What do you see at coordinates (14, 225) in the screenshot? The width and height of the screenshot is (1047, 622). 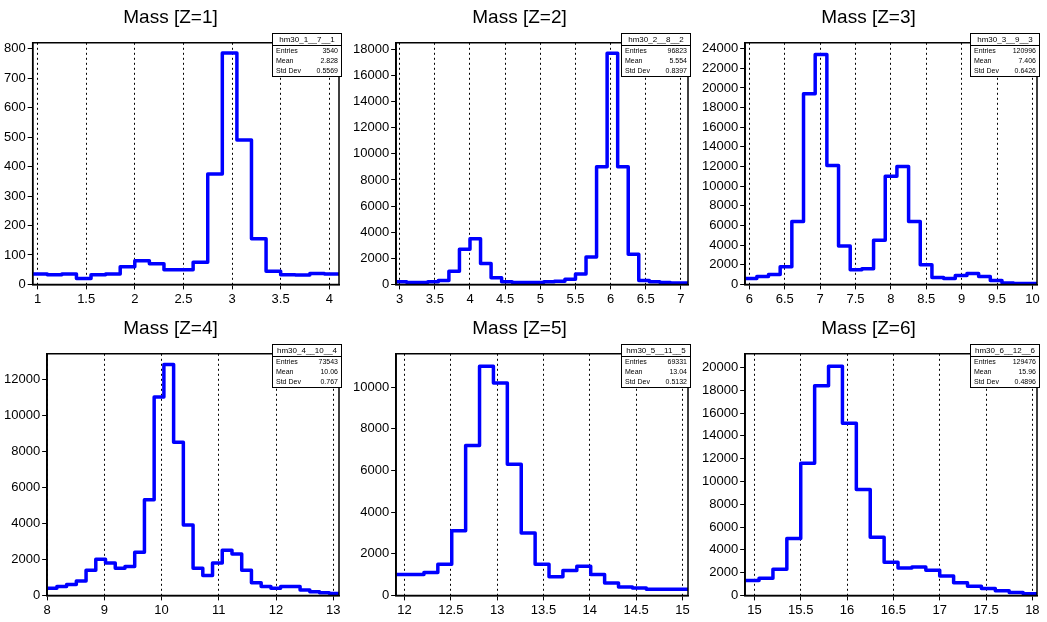 I see `y-tick-label: 200` at bounding box center [14, 225].